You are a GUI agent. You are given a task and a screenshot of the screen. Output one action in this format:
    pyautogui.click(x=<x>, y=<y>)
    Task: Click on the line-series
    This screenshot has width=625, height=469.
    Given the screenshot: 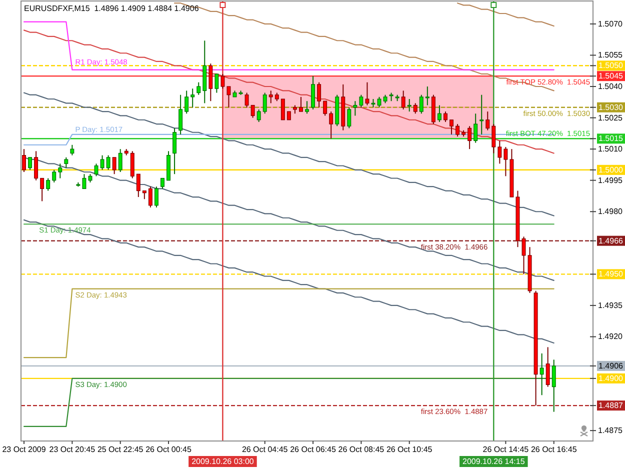 What is the action you would take?
    pyautogui.click(x=505, y=14)
    